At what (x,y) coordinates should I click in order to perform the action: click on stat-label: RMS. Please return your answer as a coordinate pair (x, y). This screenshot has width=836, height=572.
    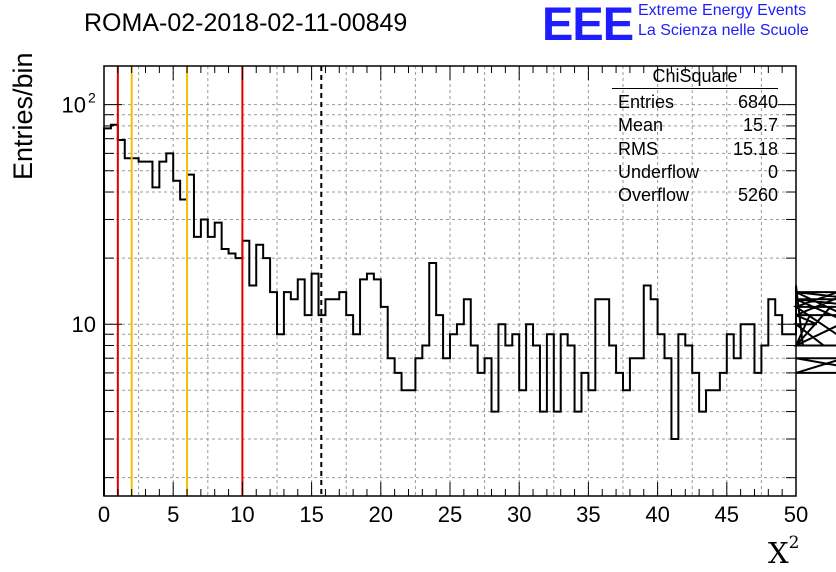
    Looking at the image, I should click on (638, 148).